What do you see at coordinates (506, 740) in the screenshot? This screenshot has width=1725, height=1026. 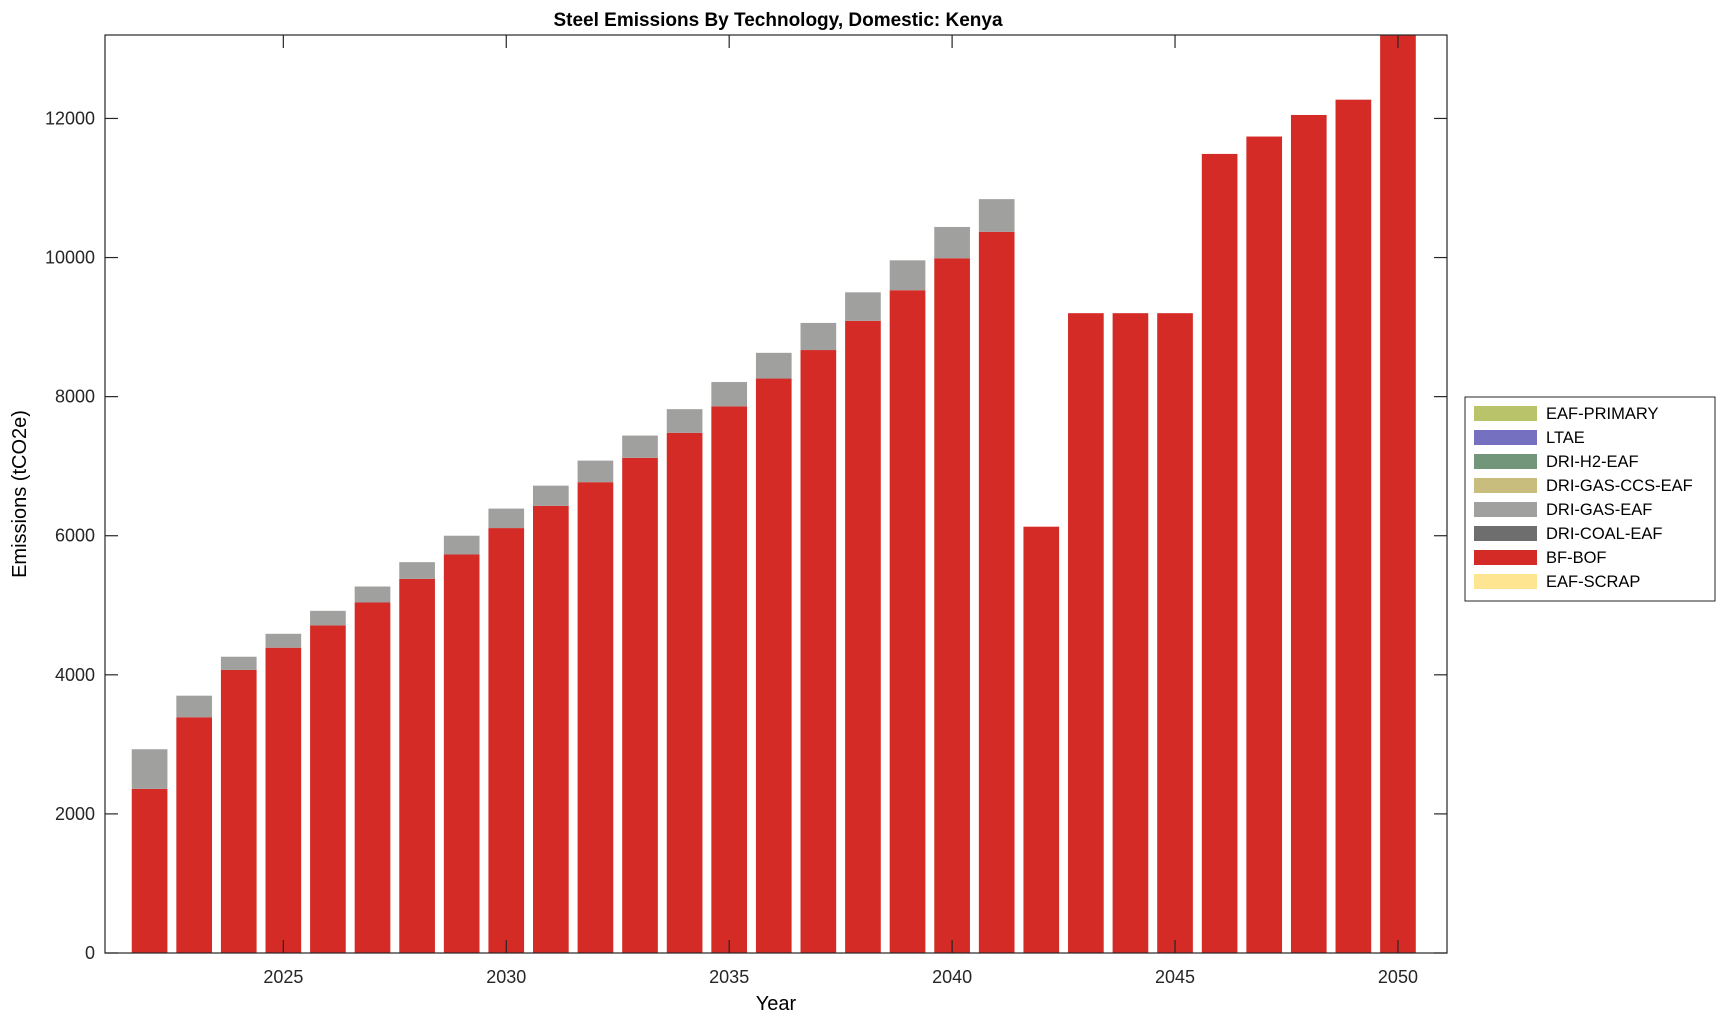 I see `bar-bf-bof-2030` at bounding box center [506, 740].